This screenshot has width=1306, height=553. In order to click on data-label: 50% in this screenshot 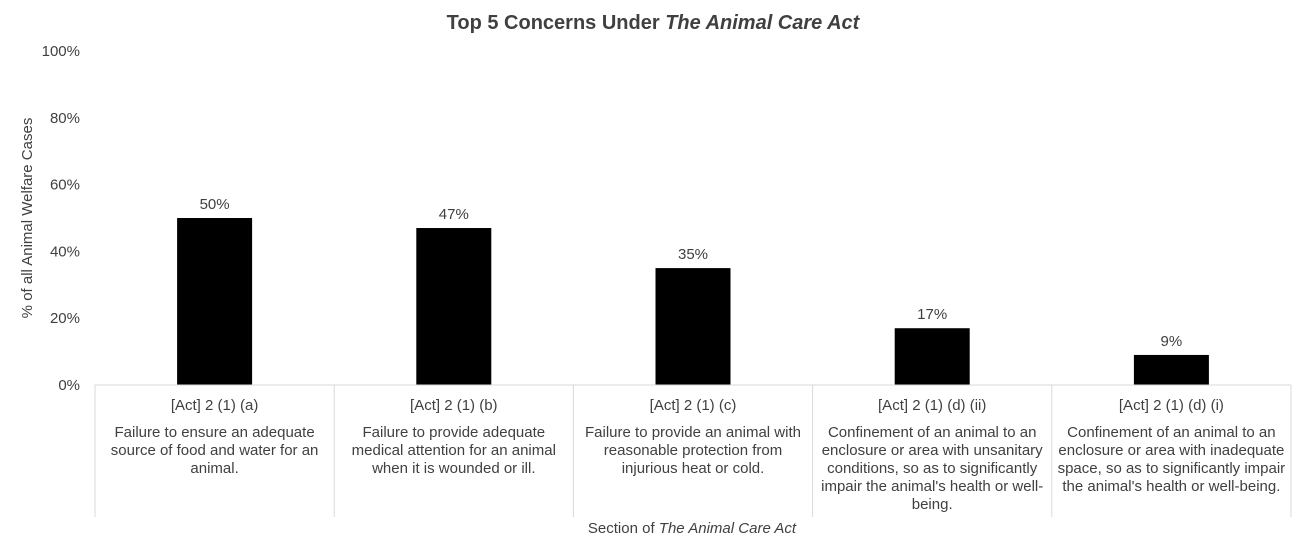, I will do `click(215, 204)`.